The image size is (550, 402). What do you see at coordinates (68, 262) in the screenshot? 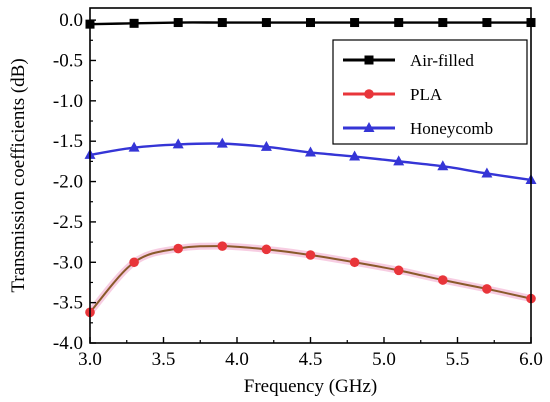
I see `y-tick-label: -3.0` at bounding box center [68, 262].